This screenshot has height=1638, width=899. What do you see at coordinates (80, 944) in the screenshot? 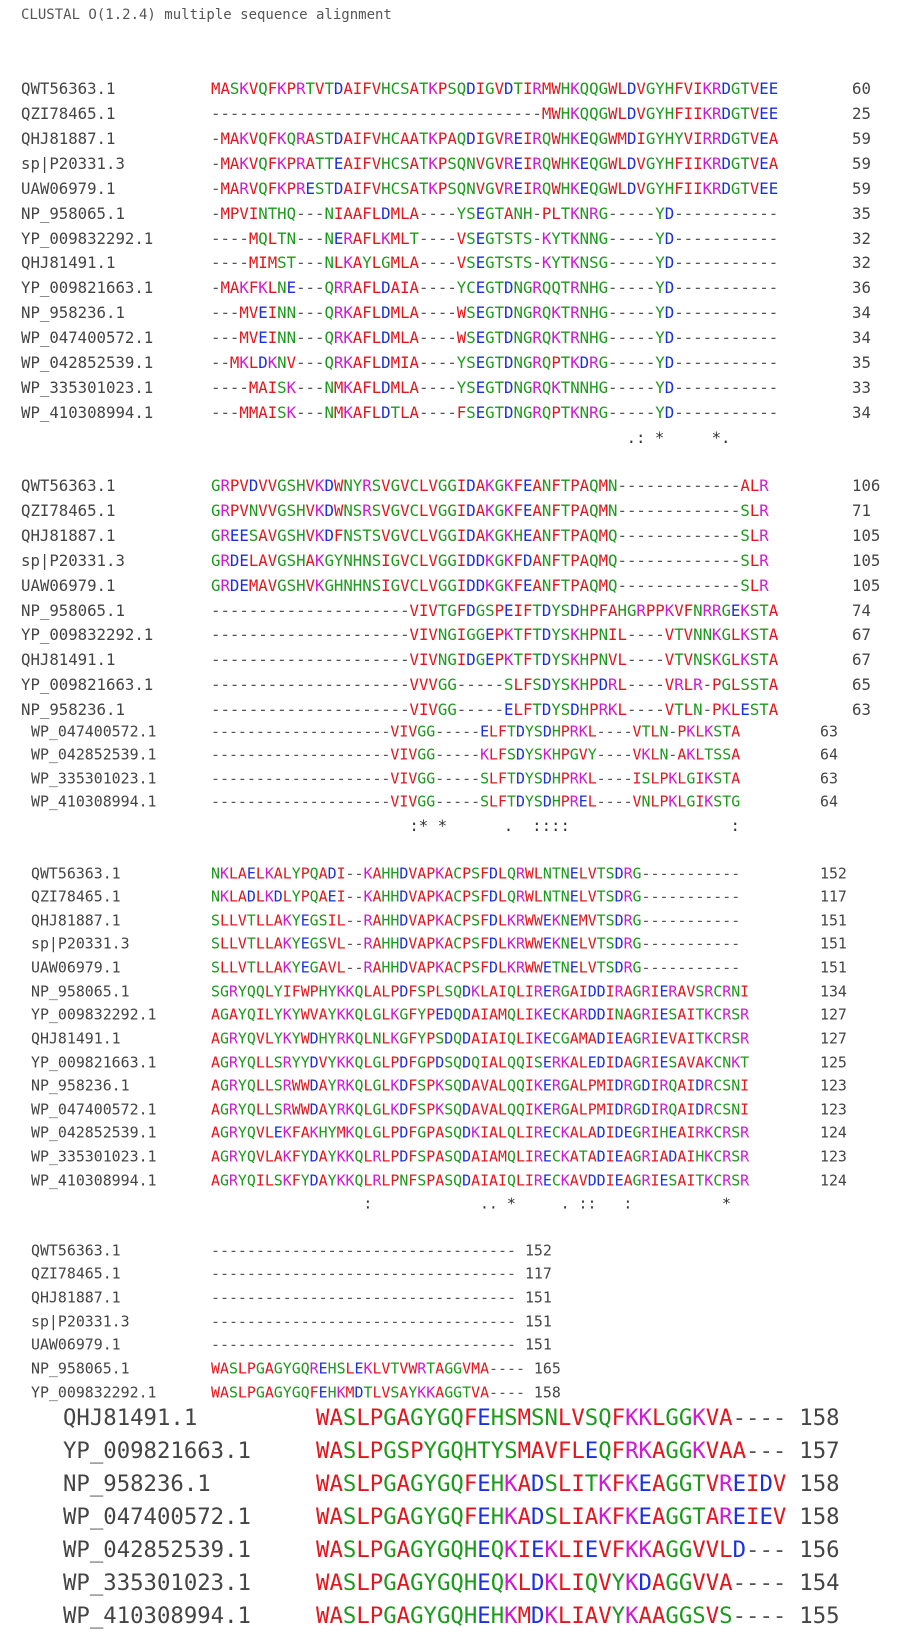
I see `sequence-name: sp|P20331.3` at bounding box center [80, 944].